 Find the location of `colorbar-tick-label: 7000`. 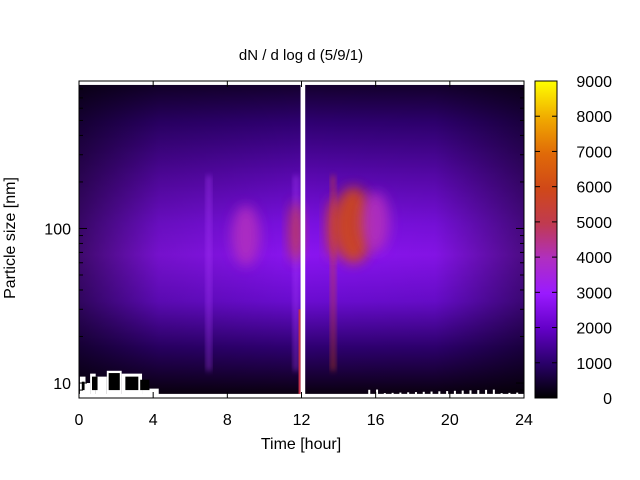

colorbar-tick-label: 7000 is located at coordinates (594, 152).